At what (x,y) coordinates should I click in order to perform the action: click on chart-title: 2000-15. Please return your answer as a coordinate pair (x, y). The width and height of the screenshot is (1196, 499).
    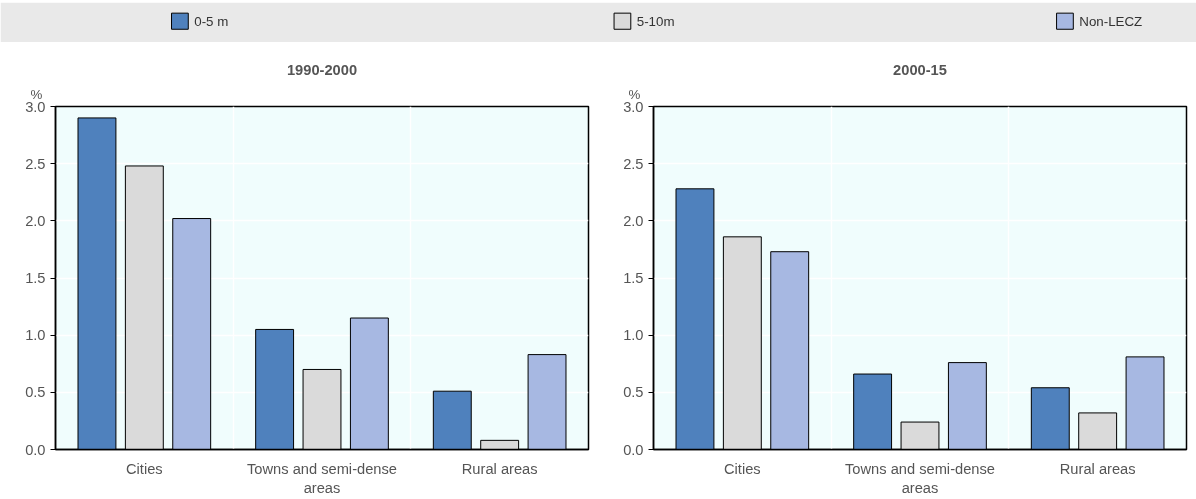
    Looking at the image, I should click on (920, 69).